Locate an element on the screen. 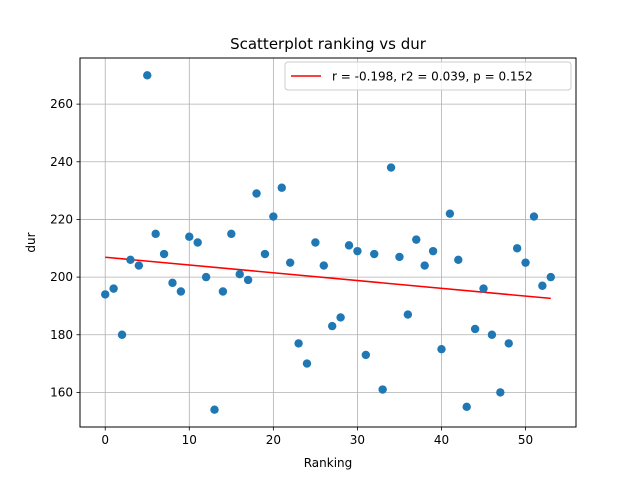  legend: r = -0.198, r2 = 0.039, p = 0.152 is located at coordinates (428, 76).